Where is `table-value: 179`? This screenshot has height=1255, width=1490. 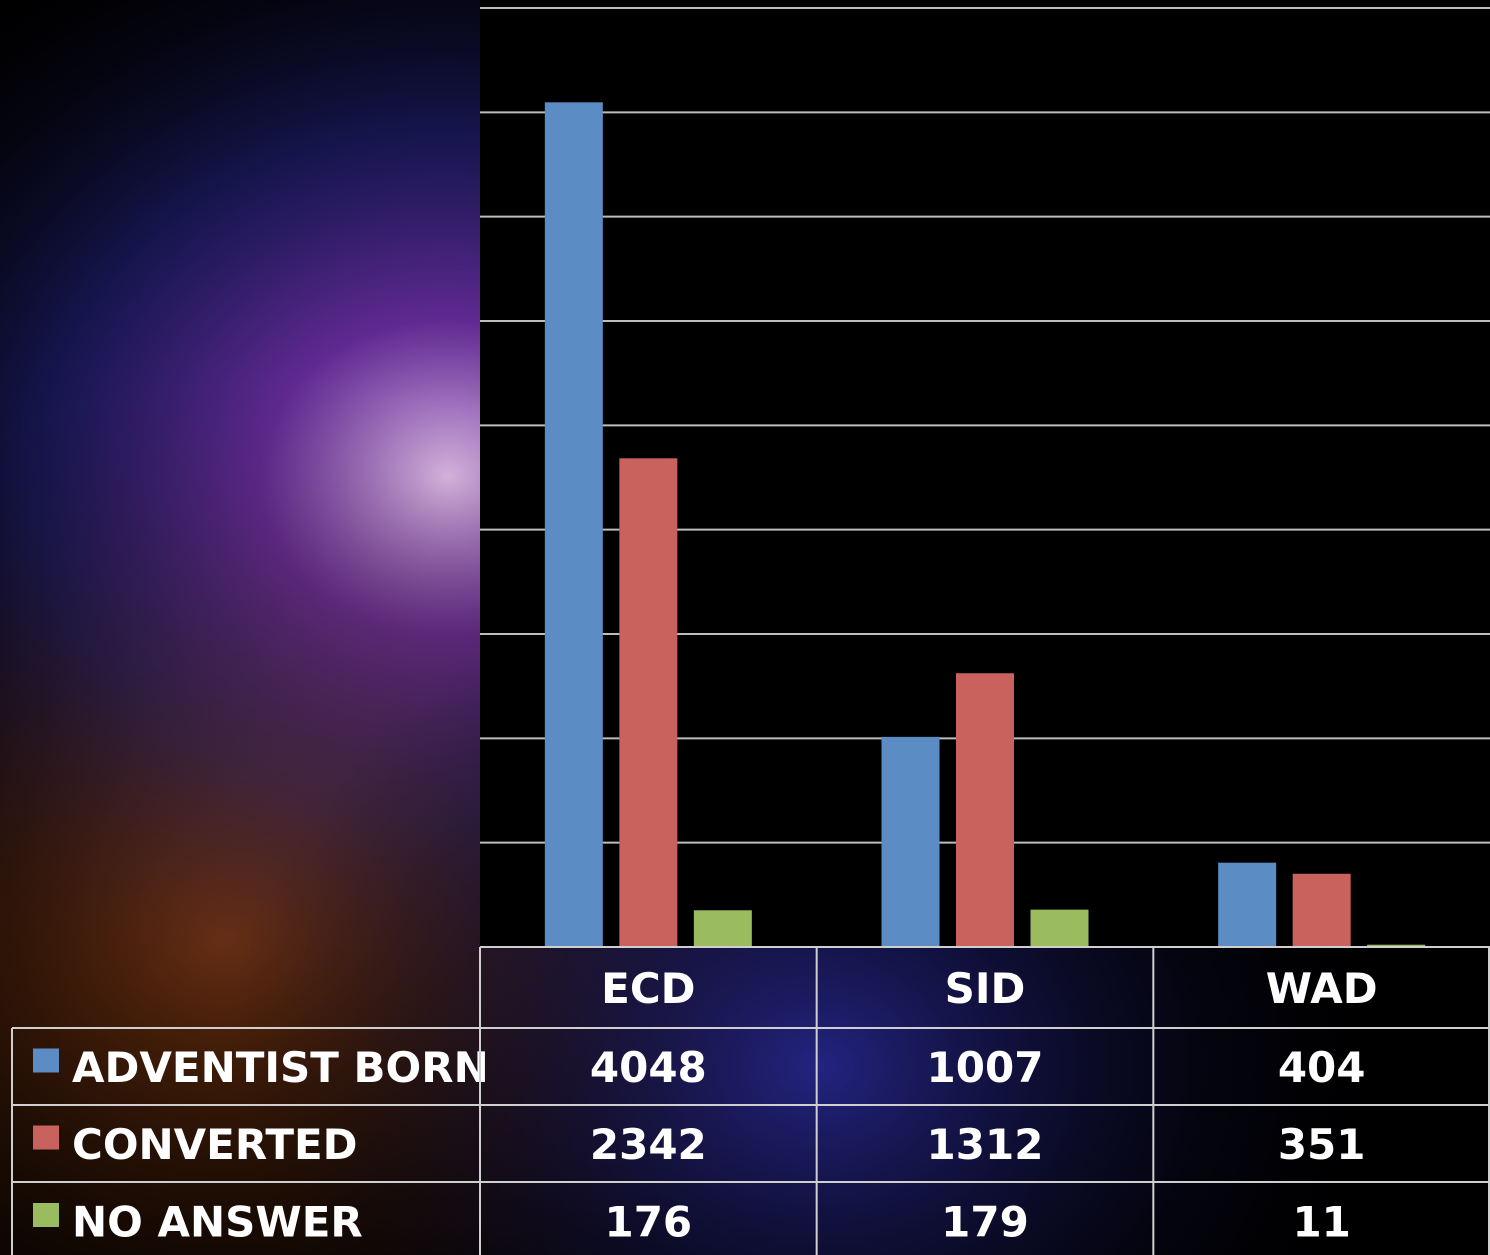
table-value: 179 is located at coordinates (985, 1222).